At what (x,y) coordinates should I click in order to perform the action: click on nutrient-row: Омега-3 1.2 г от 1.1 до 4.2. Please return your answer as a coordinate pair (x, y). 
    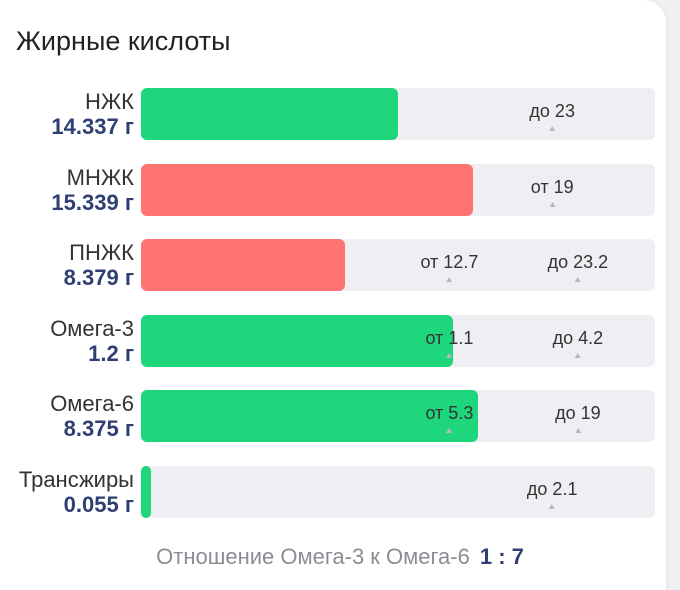
    Looking at the image, I should click on (333, 340).